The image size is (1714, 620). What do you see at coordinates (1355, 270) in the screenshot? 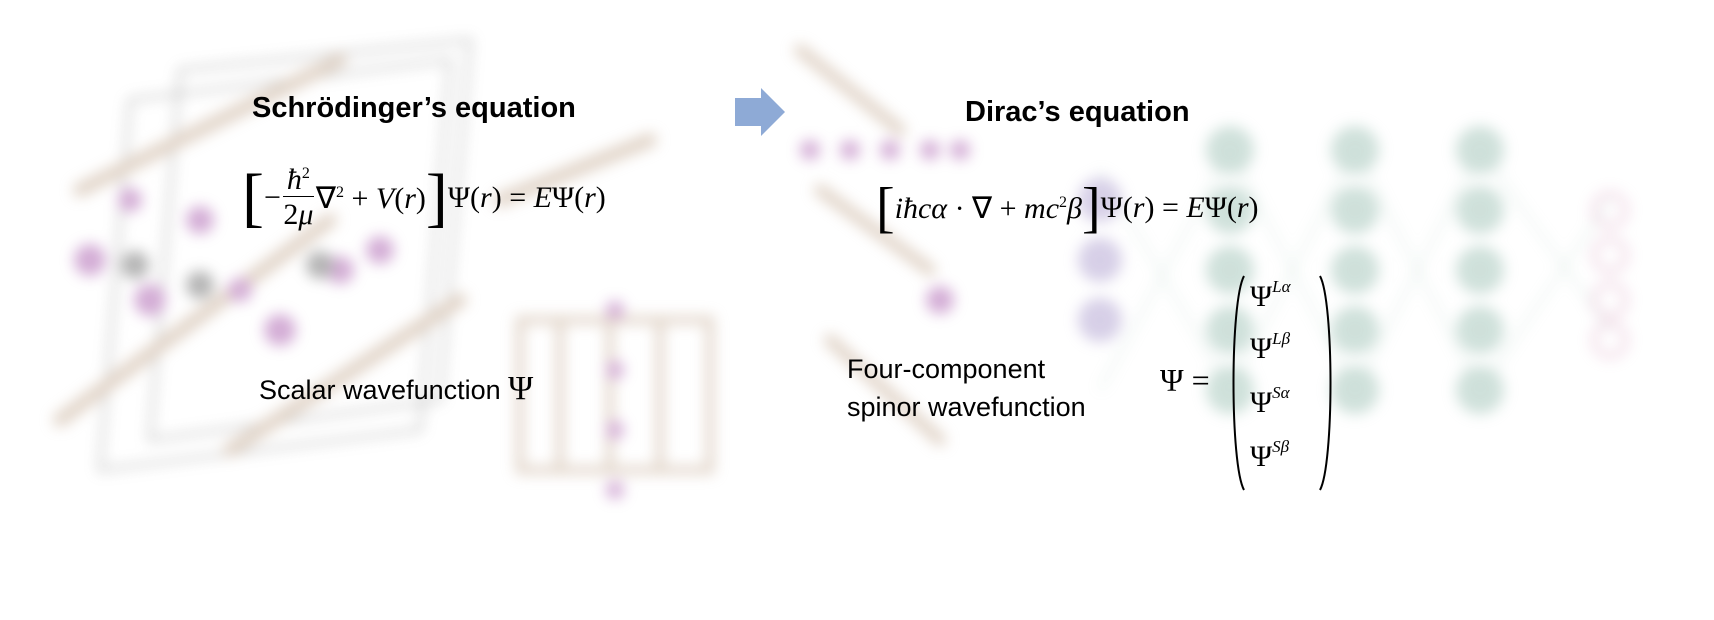
I see `neural-network` at bounding box center [1355, 270].